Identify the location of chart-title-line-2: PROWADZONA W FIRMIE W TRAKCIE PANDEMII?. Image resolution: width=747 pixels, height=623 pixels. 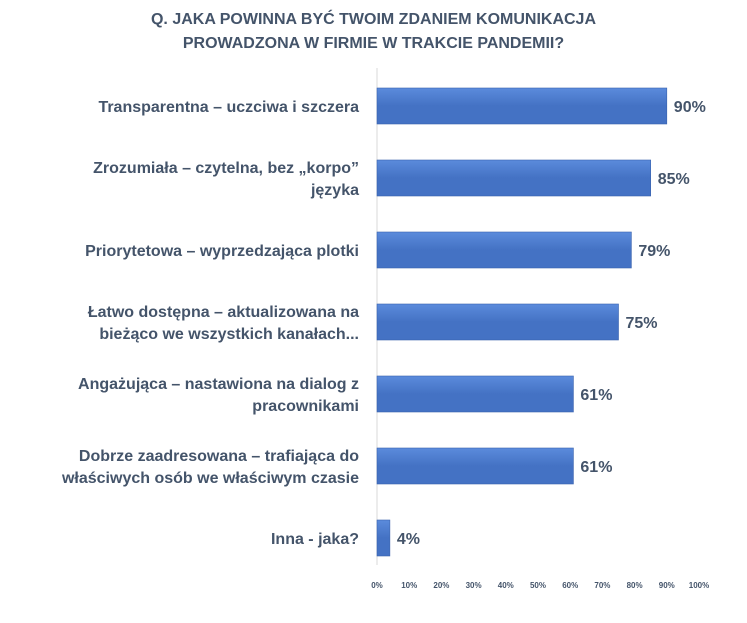
(373, 43).